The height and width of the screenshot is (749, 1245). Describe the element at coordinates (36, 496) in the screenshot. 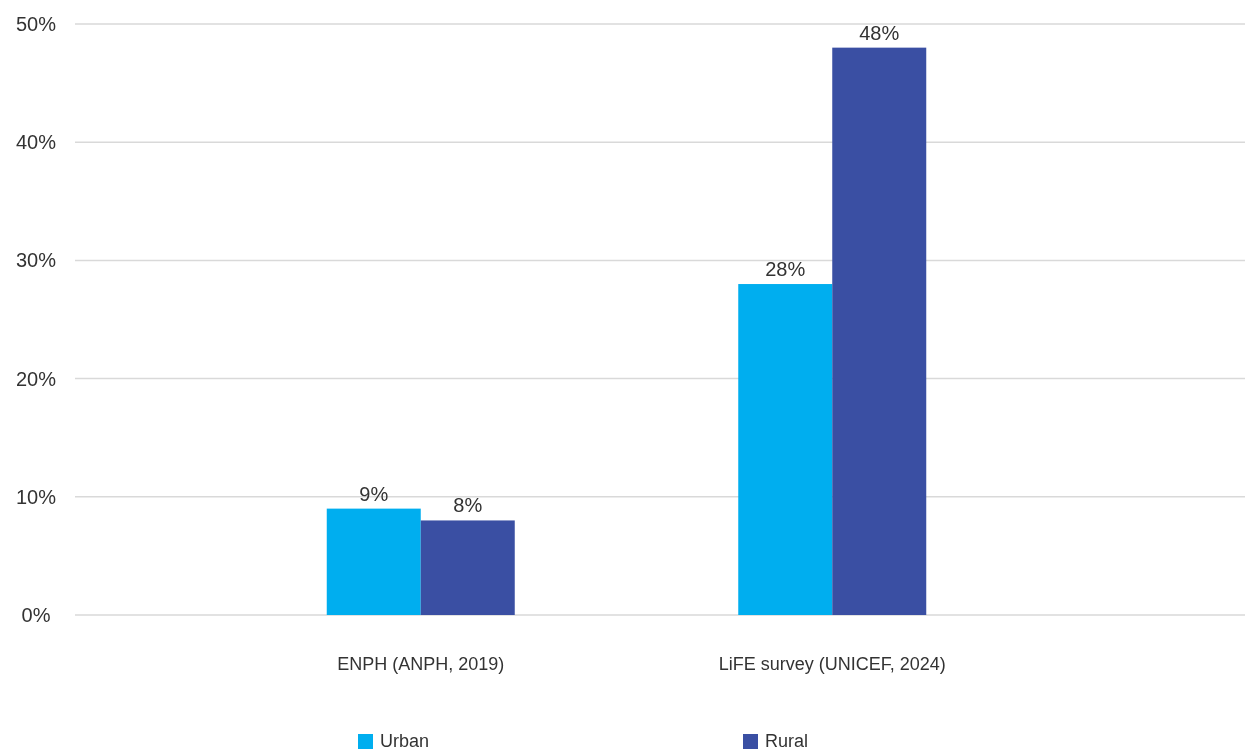

I see `y-tick-label: 10%` at that location.